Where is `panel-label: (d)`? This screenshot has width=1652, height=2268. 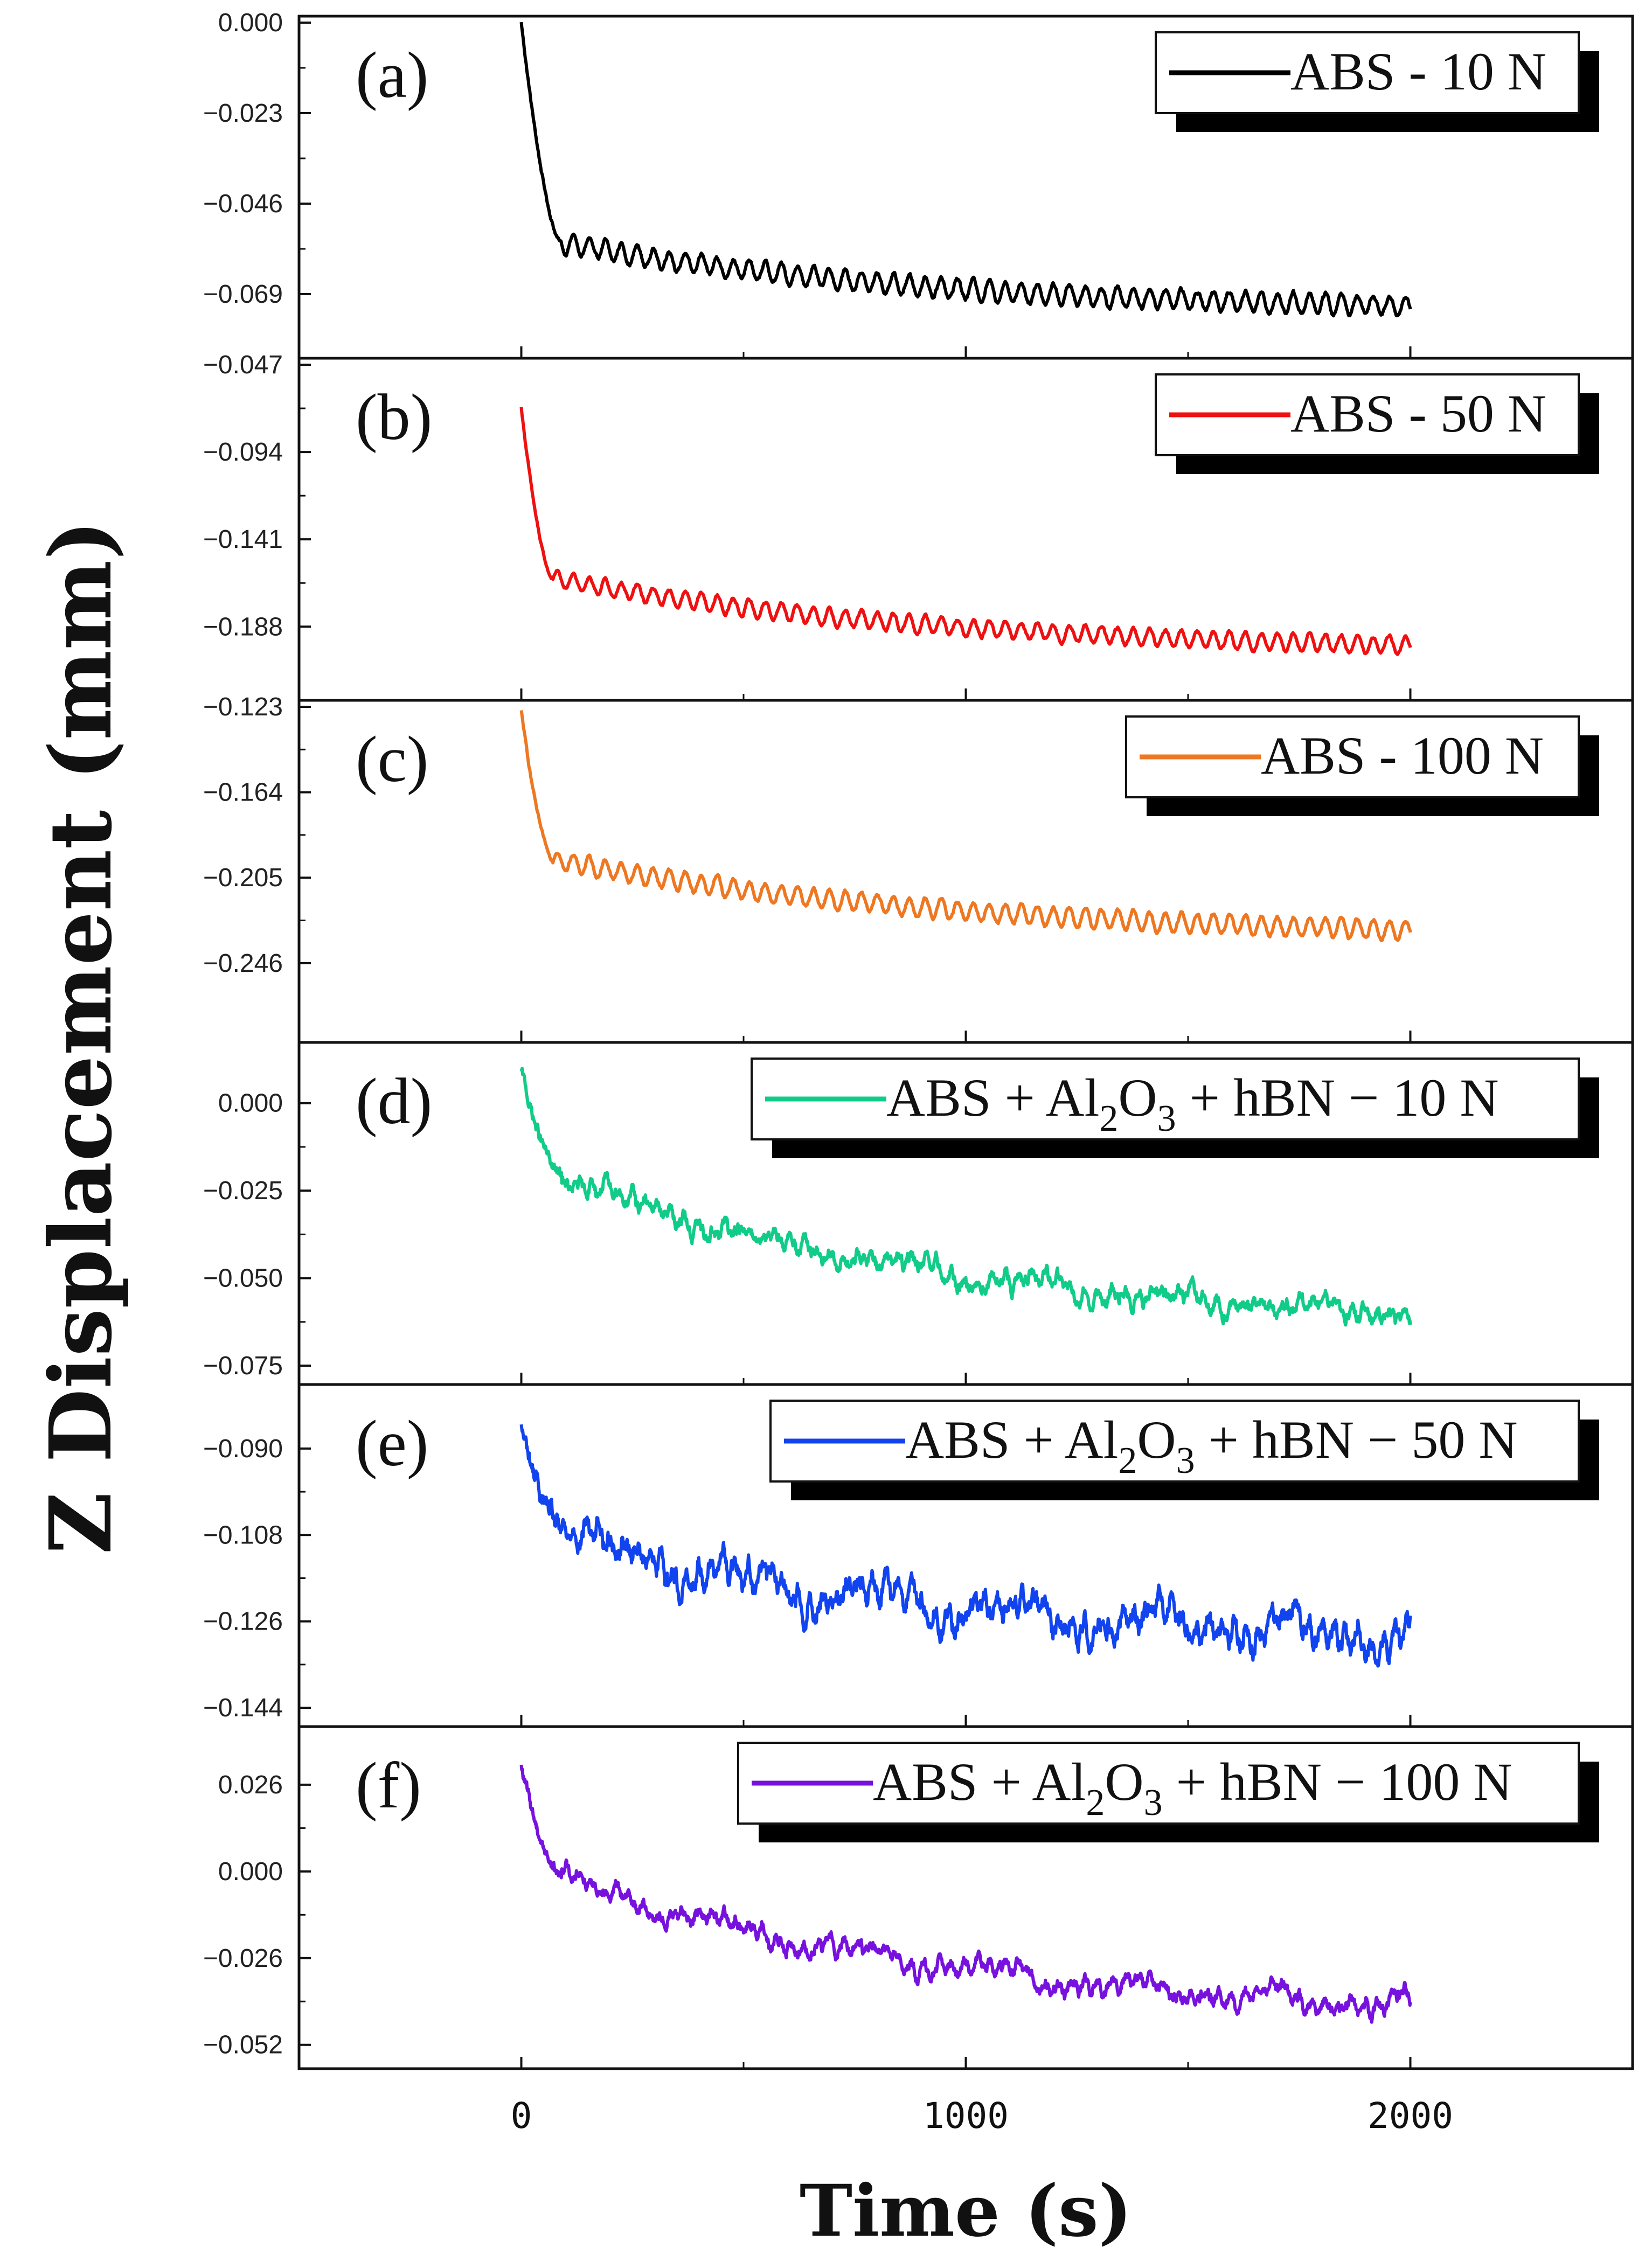 panel-label: (d) is located at coordinates (394, 1101).